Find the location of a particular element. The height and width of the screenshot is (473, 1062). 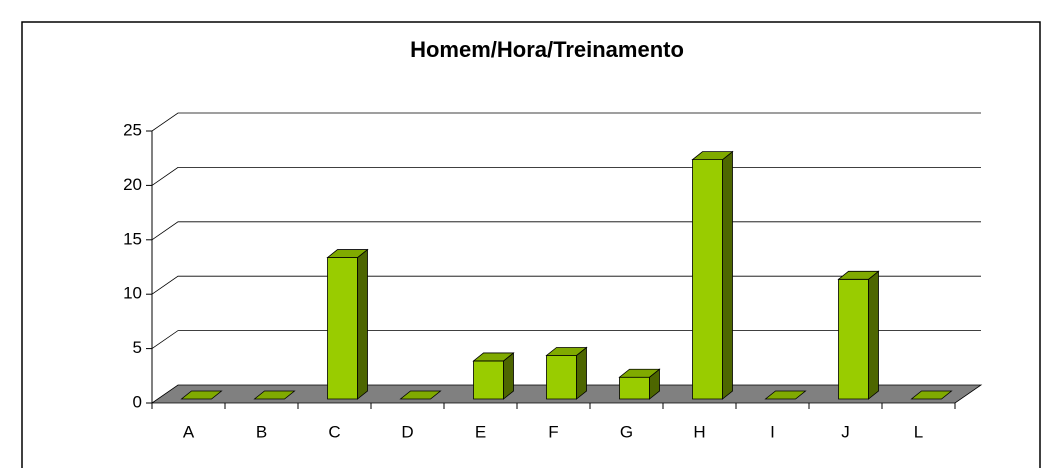

chart-title: Homem/Hora/Treinamento is located at coordinates (547, 49).